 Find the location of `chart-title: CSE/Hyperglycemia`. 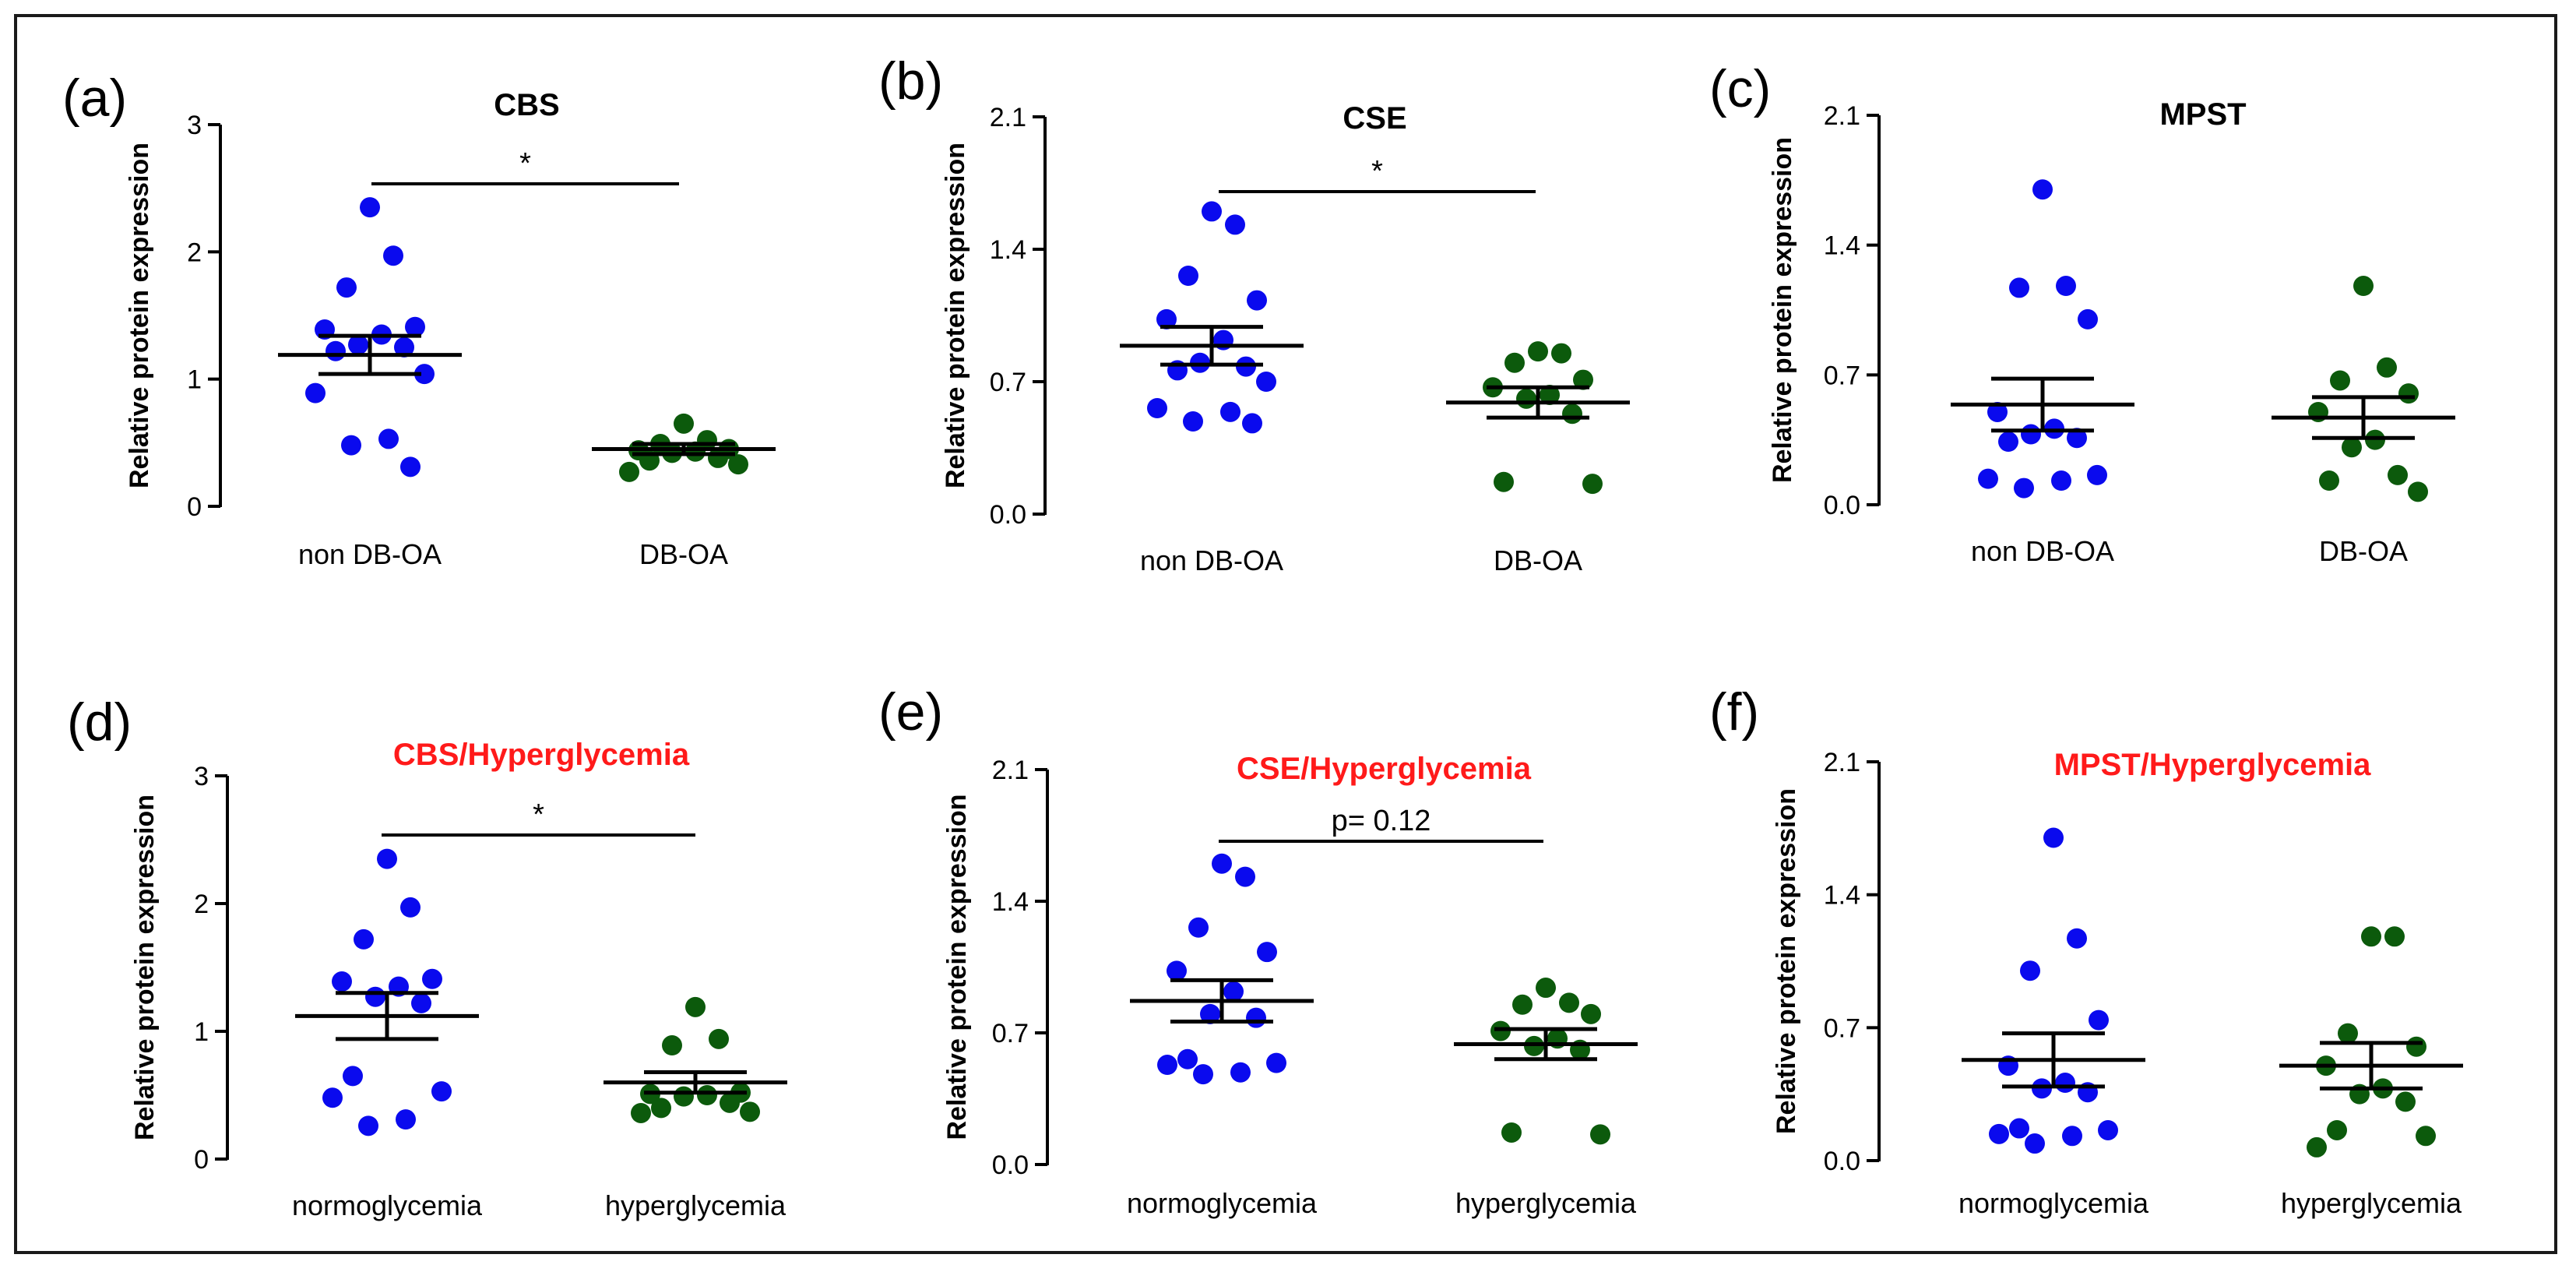

chart-title: CSE/Hyperglycemia is located at coordinates (1384, 769).